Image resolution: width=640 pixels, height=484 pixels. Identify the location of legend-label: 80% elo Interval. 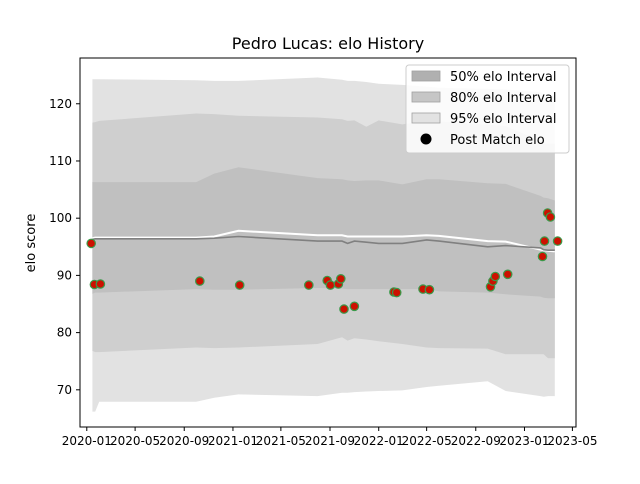
(503, 98).